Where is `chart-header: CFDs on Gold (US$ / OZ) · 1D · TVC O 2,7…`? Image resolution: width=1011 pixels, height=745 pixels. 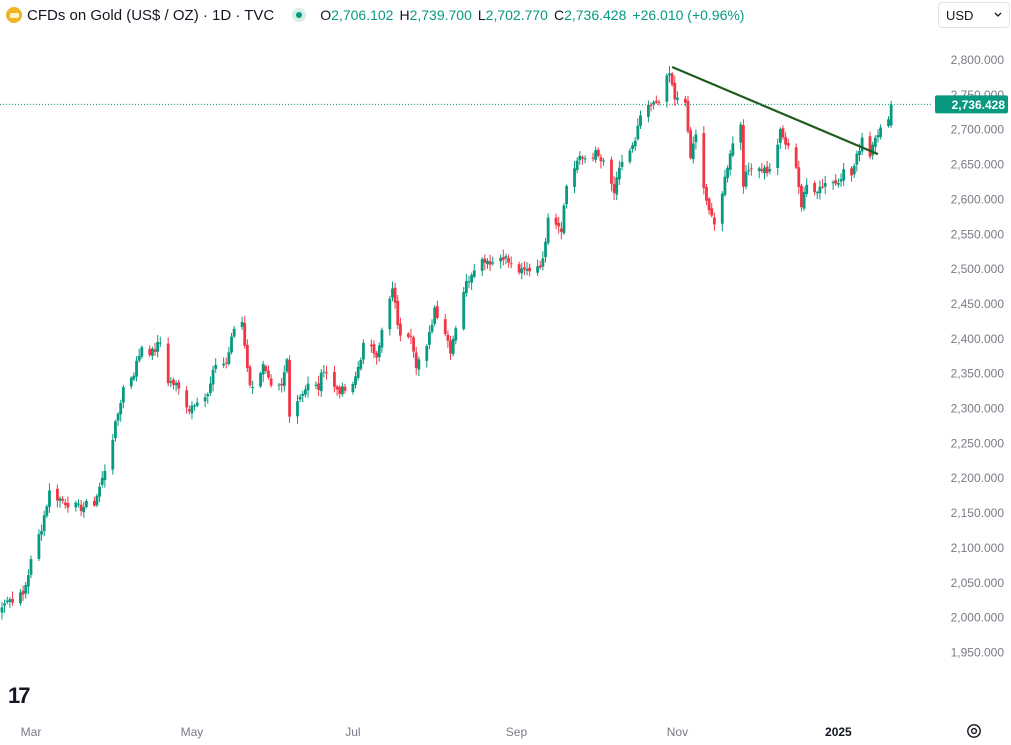 chart-header: CFDs on Gold (US$ / OZ) · 1D · TVC O 2,7… is located at coordinates (375, 15).